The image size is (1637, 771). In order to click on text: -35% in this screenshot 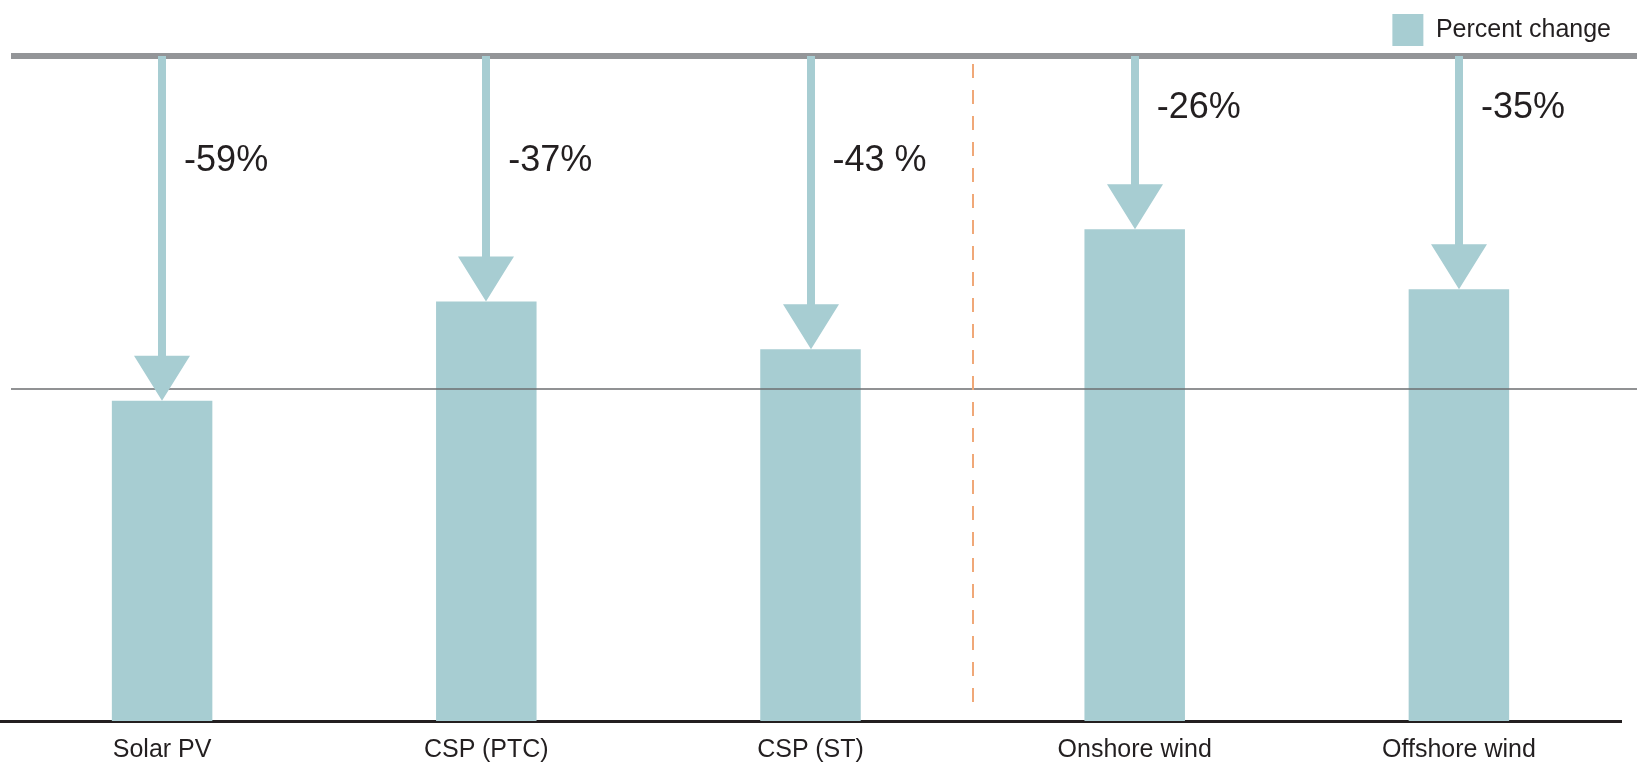, I will do `click(1522, 105)`.